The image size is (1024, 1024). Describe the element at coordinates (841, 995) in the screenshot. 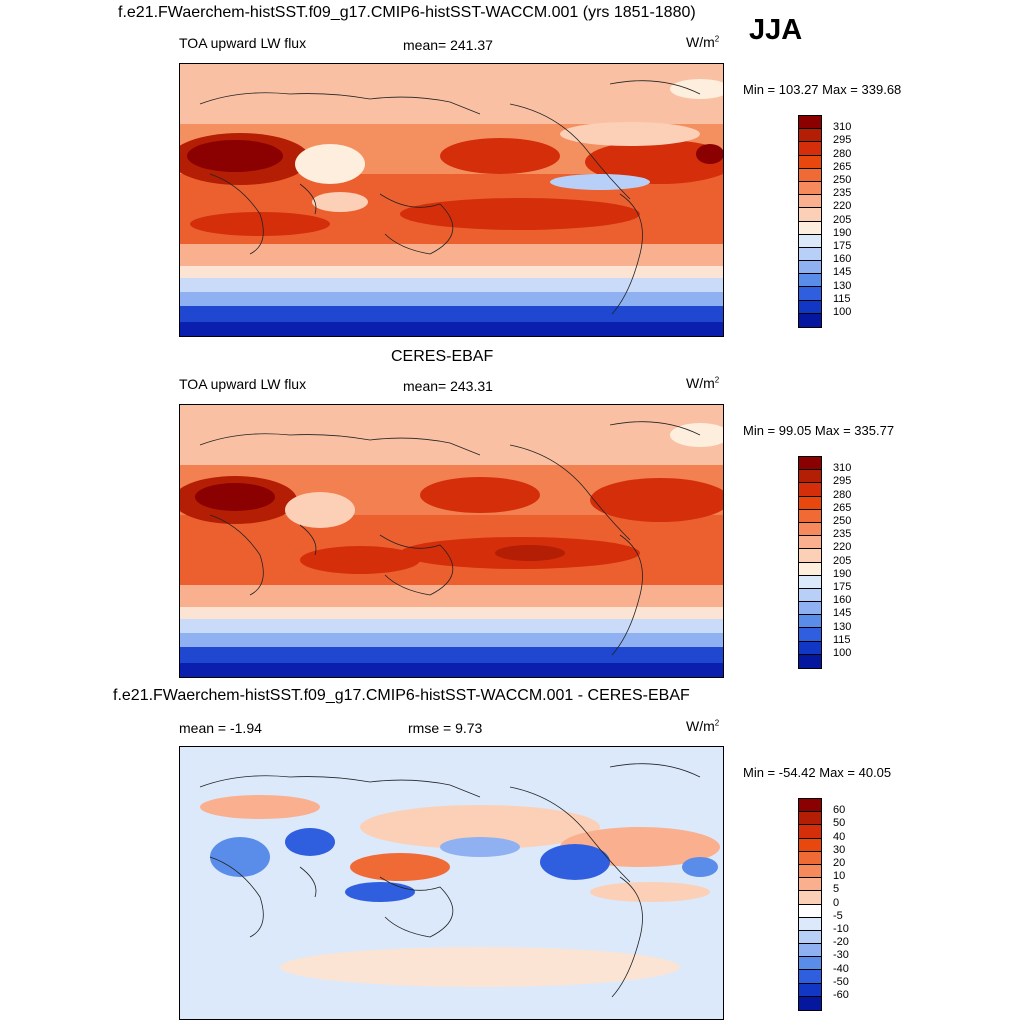

I see `colorbar-tick-label: -60` at that location.